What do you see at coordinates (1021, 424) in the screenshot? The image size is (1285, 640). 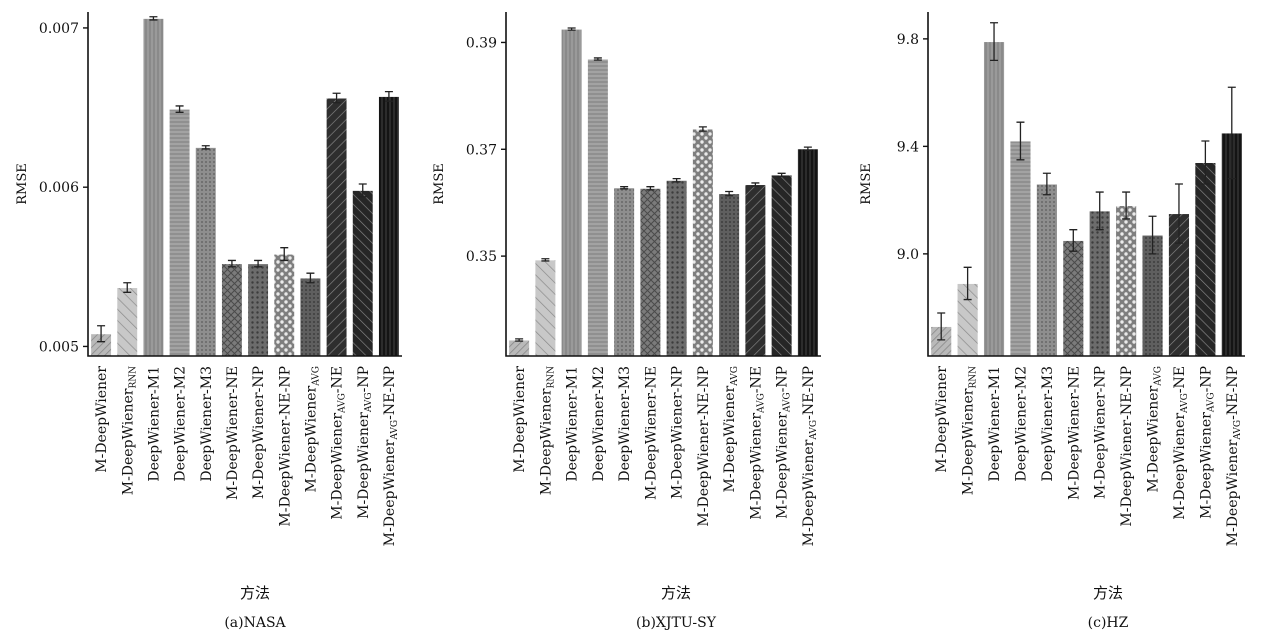 I see `category-label-2-3: DeepWiener-M2` at bounding box center [1021, 424].